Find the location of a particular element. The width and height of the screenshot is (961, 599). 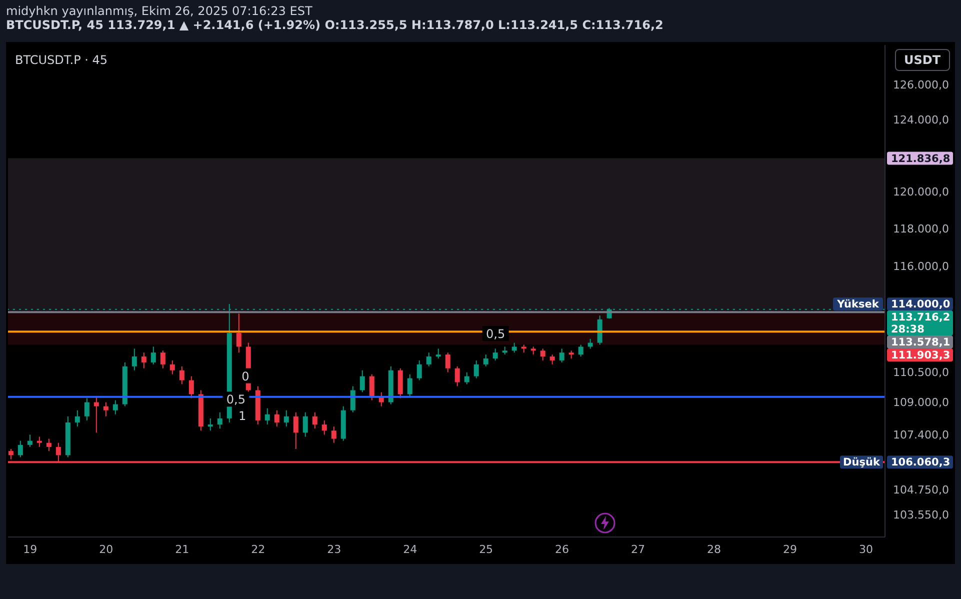

chart-subtitle: BTCUSDT.P, 45 113.729,1 ▲ +2.141,6 (+1.92%) O:113.255,5 H:113.787,0 L:113.241,5 C:113.716,2 is located at coordinates (335, 25).